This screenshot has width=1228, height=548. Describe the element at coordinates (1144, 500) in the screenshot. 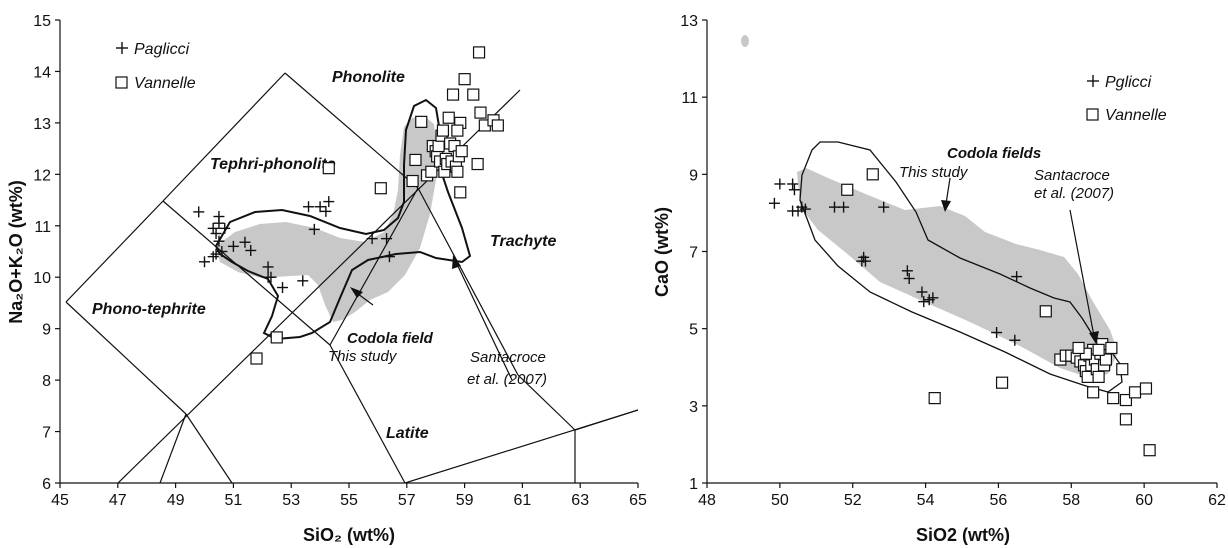

I see `x-tick-label: 60` at that location.